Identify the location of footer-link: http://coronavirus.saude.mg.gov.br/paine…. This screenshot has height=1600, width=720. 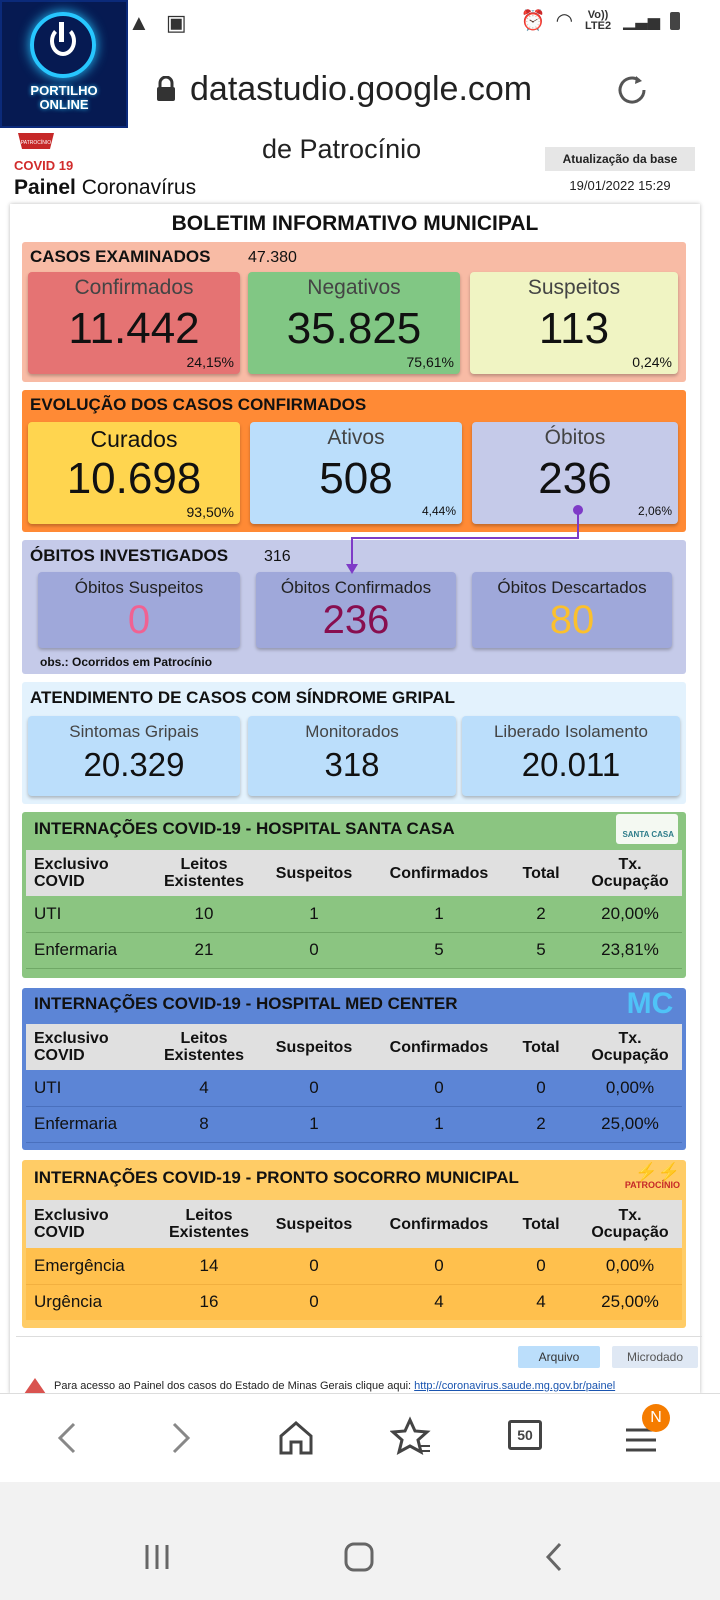
(515, 1386).